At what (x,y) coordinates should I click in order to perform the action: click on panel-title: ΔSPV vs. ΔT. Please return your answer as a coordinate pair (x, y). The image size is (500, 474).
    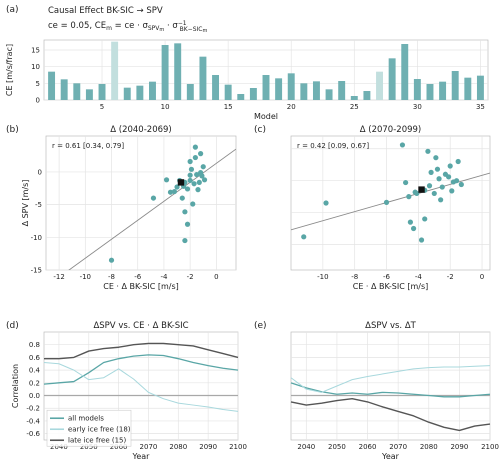
    Looking at the image, I should click on (391, 326).